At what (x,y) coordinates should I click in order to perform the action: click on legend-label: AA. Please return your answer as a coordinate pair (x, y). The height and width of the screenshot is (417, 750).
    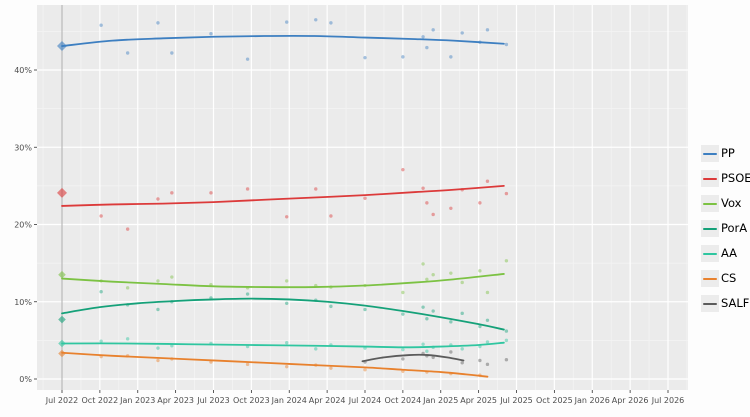
    Looking at the image, I should click on (729, 252).